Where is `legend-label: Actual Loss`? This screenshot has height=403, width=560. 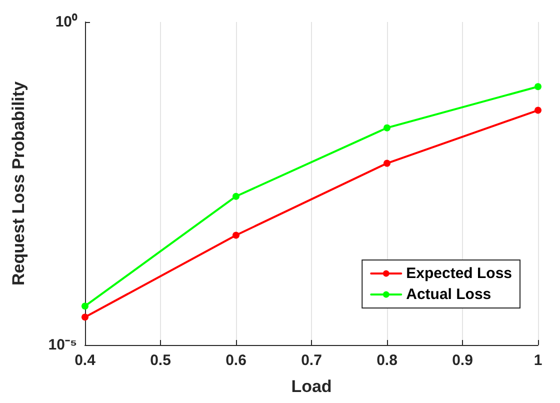
legend-label: Actual Loss is located at coordinates (449, 294).